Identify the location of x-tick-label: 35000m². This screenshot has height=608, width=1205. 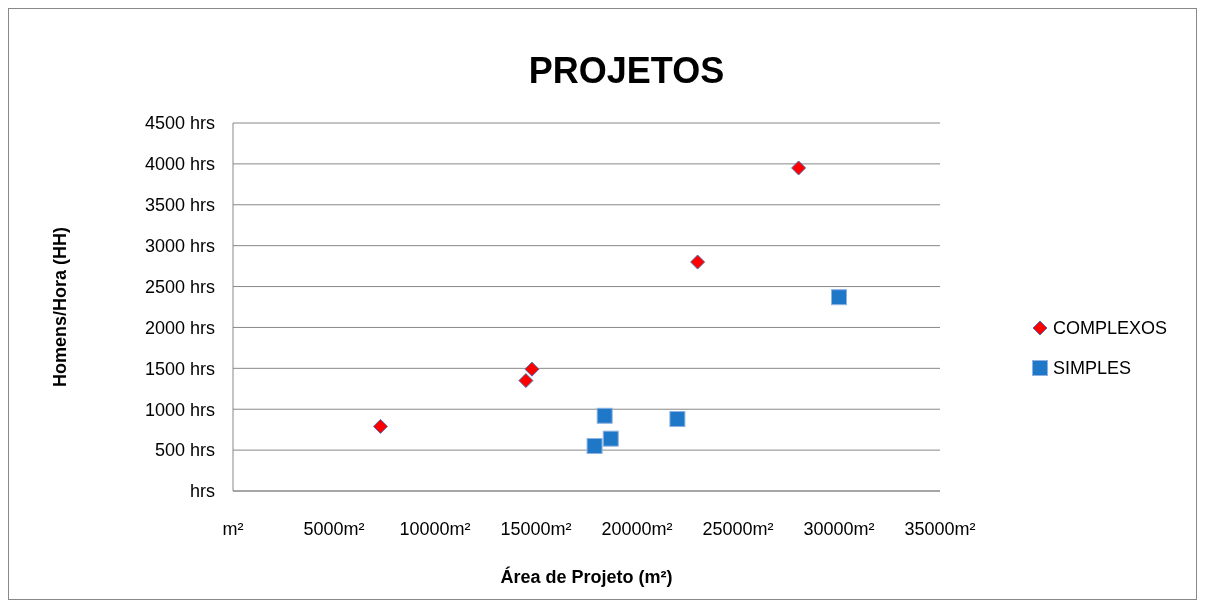
(940, 529).